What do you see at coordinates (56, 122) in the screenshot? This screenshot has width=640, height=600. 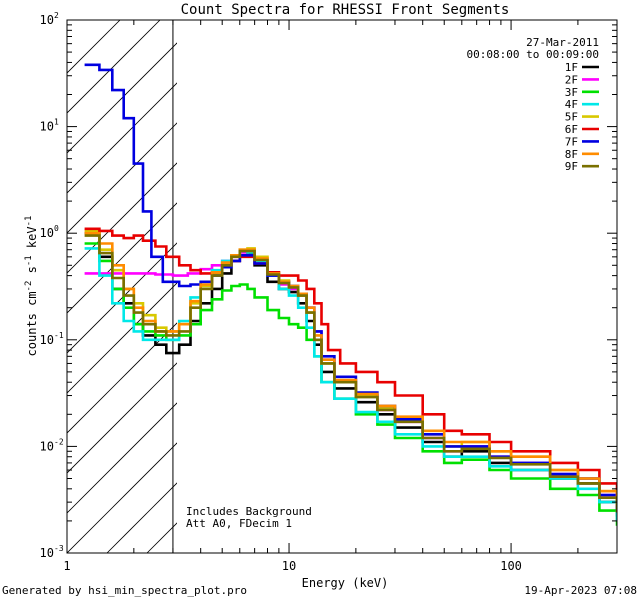 I see `y-tick-label-exponent: 1` at bounding box center [56, 122].